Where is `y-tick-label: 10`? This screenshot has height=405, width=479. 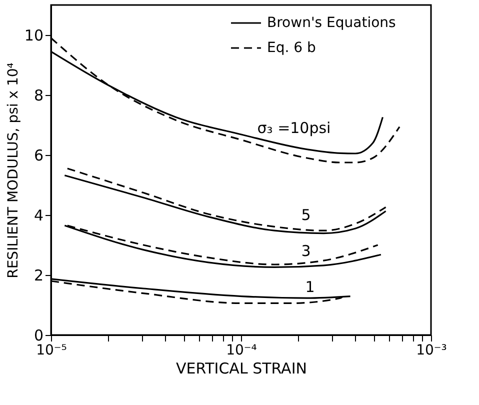 y-tick-label: 10 is located at coordinates (34, 35).